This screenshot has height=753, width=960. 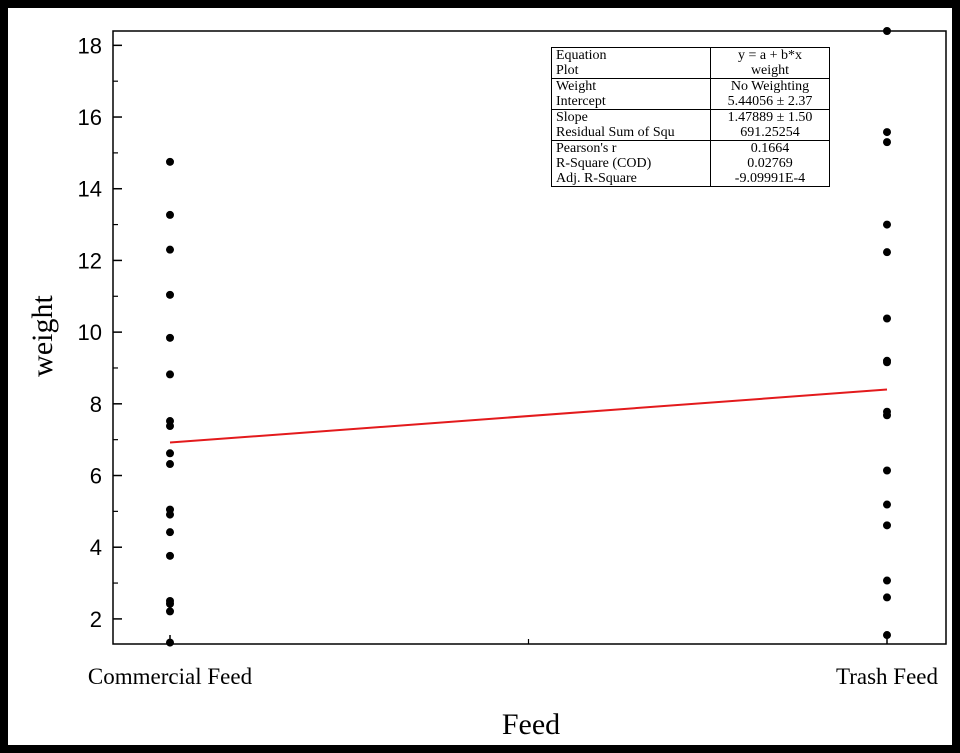 I want to click on y-tick-label: 16, so click(x=90, y=117).